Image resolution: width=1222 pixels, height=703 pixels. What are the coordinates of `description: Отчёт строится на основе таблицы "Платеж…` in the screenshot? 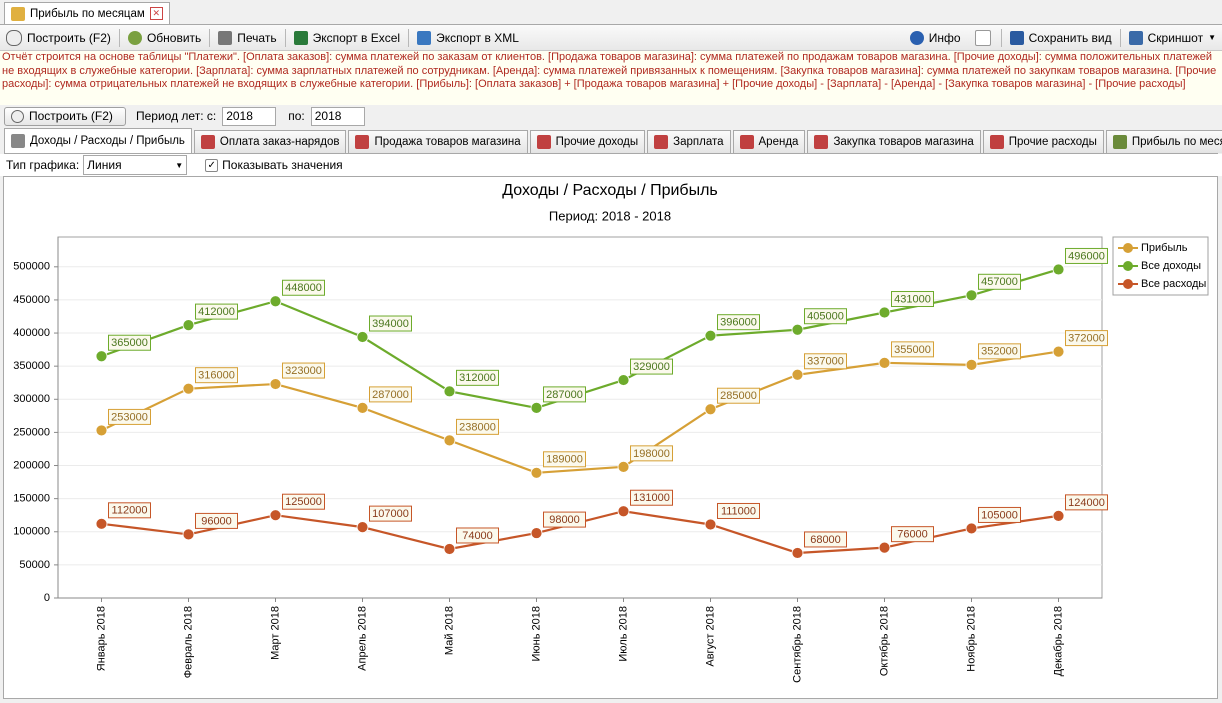 It's located at (611, 78).